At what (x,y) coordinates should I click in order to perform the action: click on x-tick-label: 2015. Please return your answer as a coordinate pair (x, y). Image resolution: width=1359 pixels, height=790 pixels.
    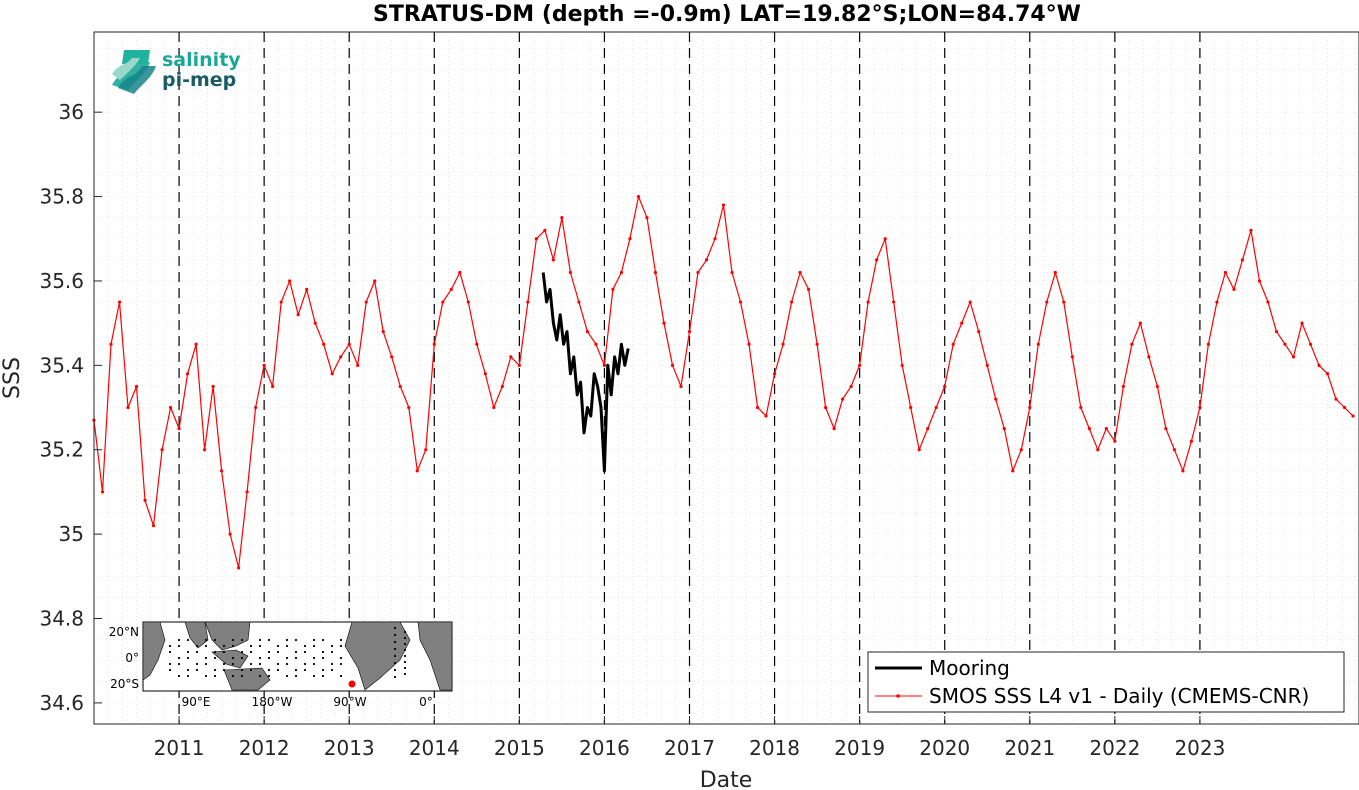
    Looking at the image, I should click on (519, 748).